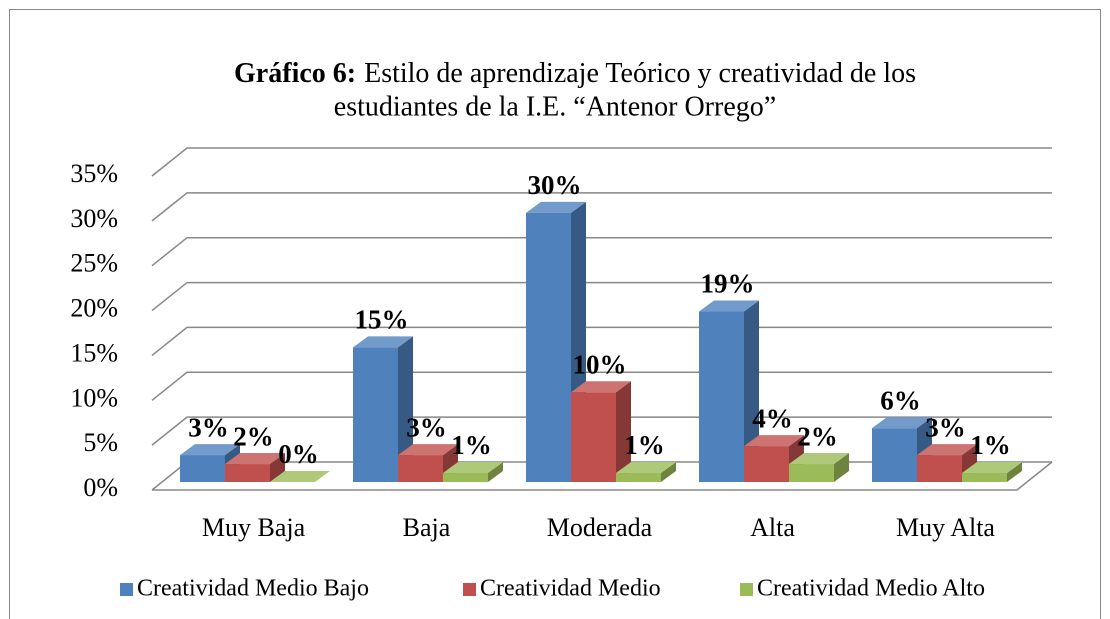  I want to click on y-tick-label: 0%, so click(100, 487).